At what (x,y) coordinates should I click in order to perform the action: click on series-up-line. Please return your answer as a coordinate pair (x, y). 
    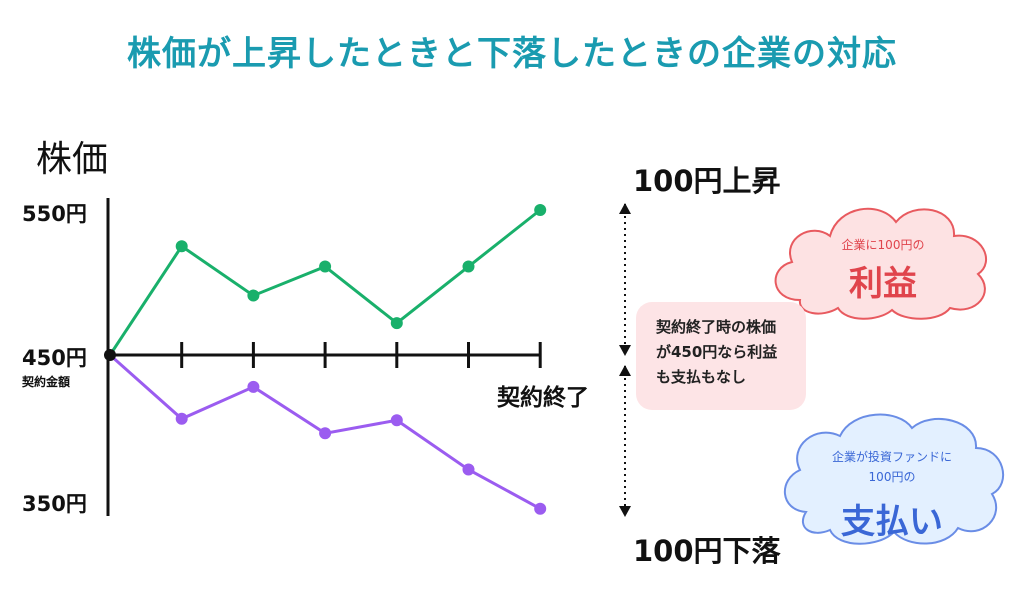
    Looking at the image, I should click on (325, 282).